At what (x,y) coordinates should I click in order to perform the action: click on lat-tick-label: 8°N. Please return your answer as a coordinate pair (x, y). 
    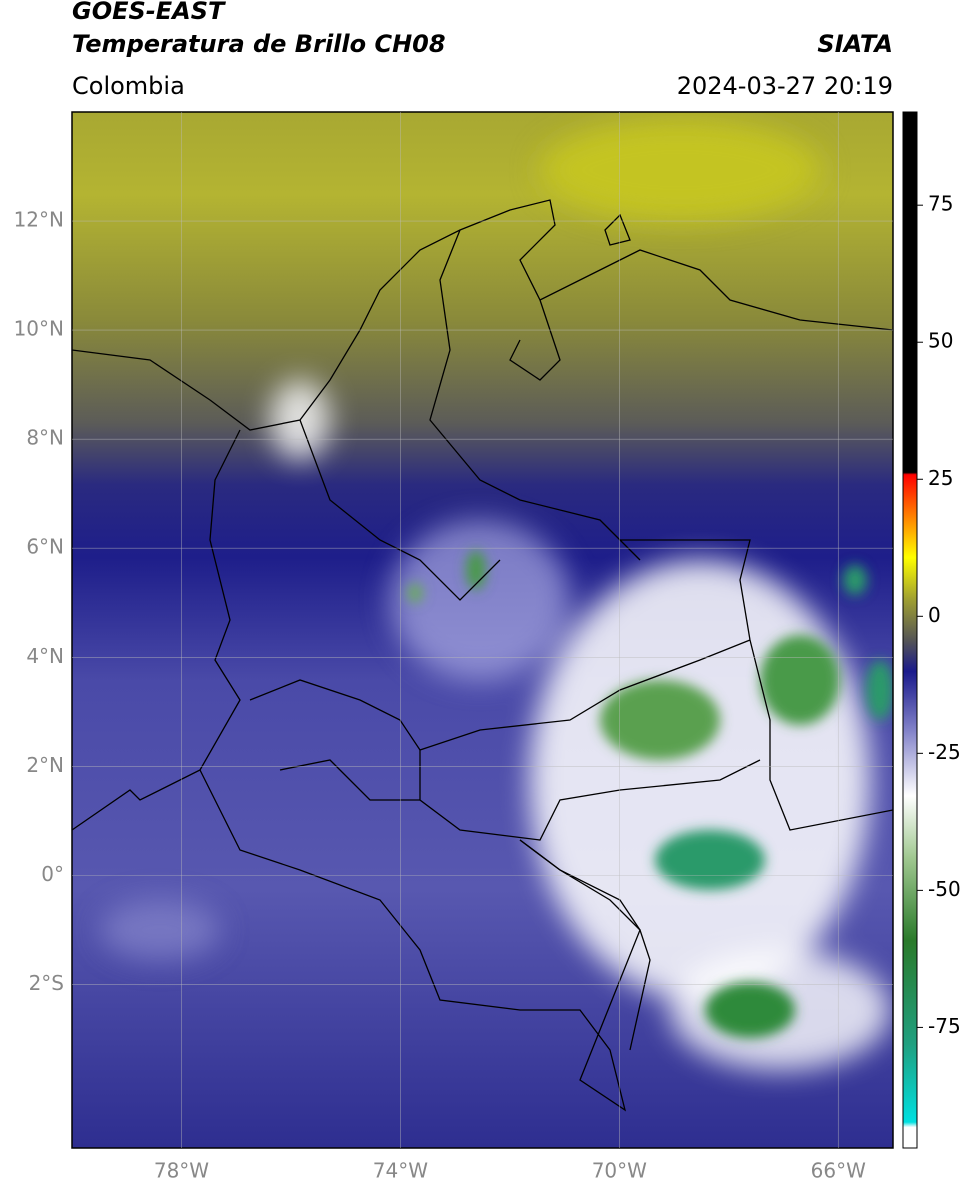
    Looking at the image, I should click on (45, 438).